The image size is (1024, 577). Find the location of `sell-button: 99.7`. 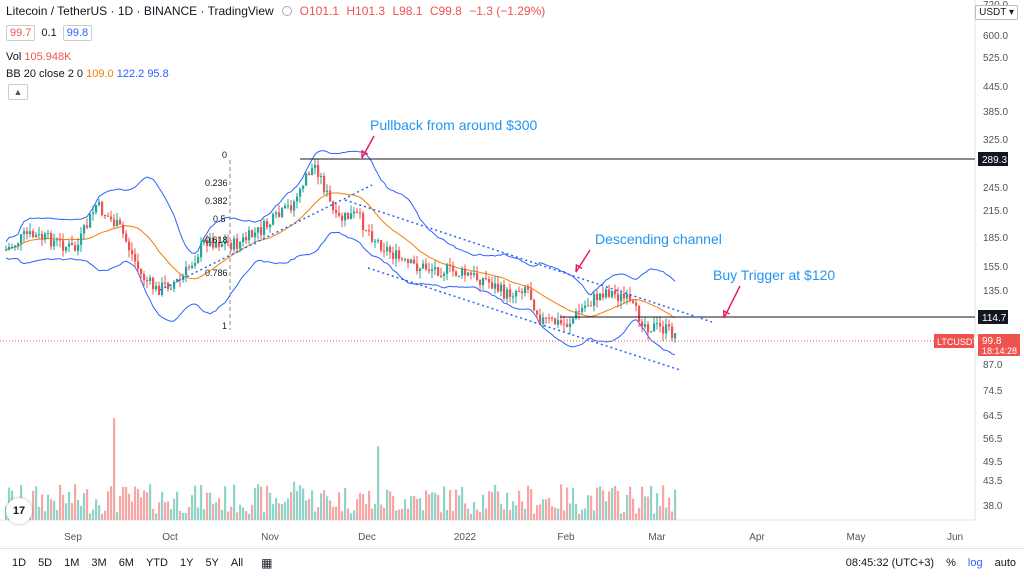

sell-button: 99.7 is located at coordinates (21, 33).